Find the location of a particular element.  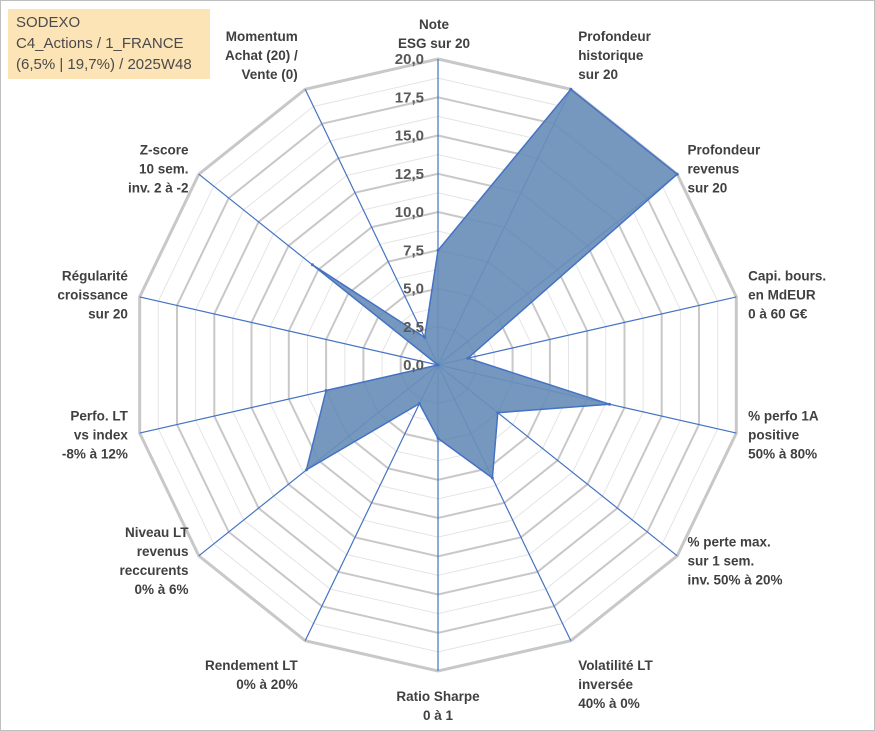

category-label: % perte max. sur 1 sem. inv. 50% à 20% is located at coordinates (735, 560).